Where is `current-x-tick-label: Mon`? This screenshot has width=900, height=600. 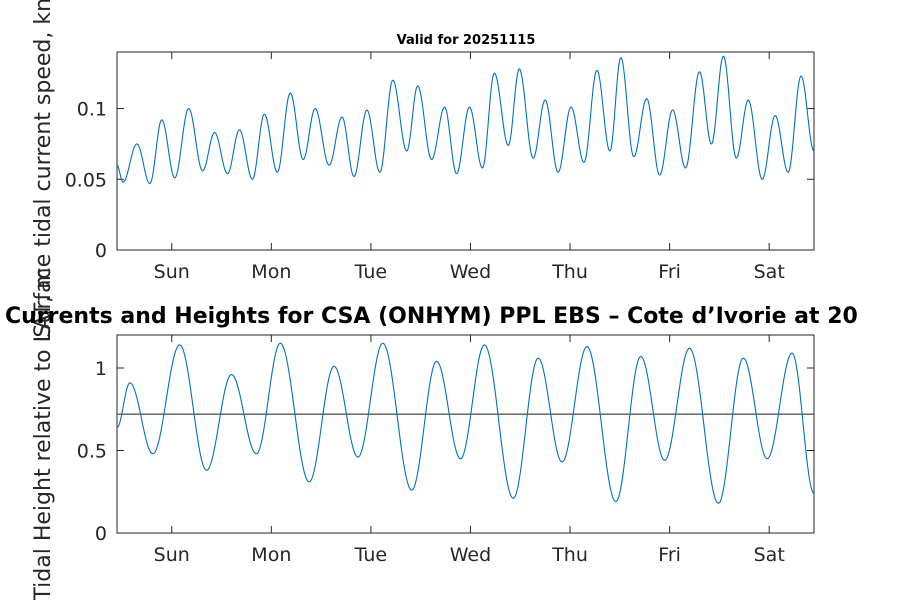 current-x-tick-label: Mon is located at coordinates (271, 272).